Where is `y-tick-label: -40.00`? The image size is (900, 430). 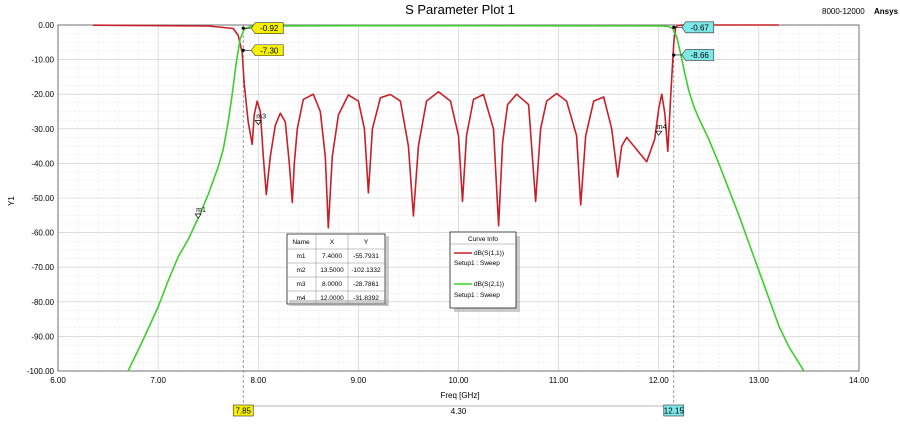
y-tick-label: -40.00 is located at coordinates (42, 163).